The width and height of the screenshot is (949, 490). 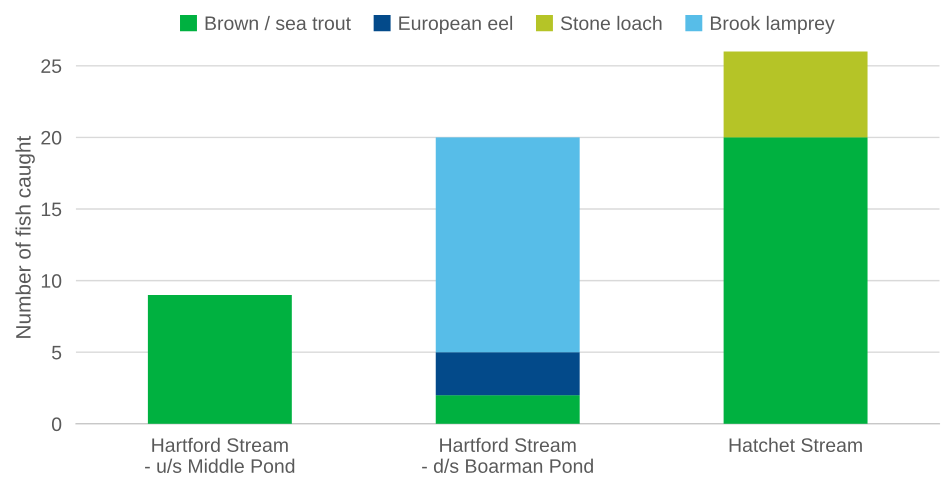 What do you see at coordinates (796, 445) in the screenshot?
I see `x-tick-label: Hatchet Stream` at bounding box center [796, 445].